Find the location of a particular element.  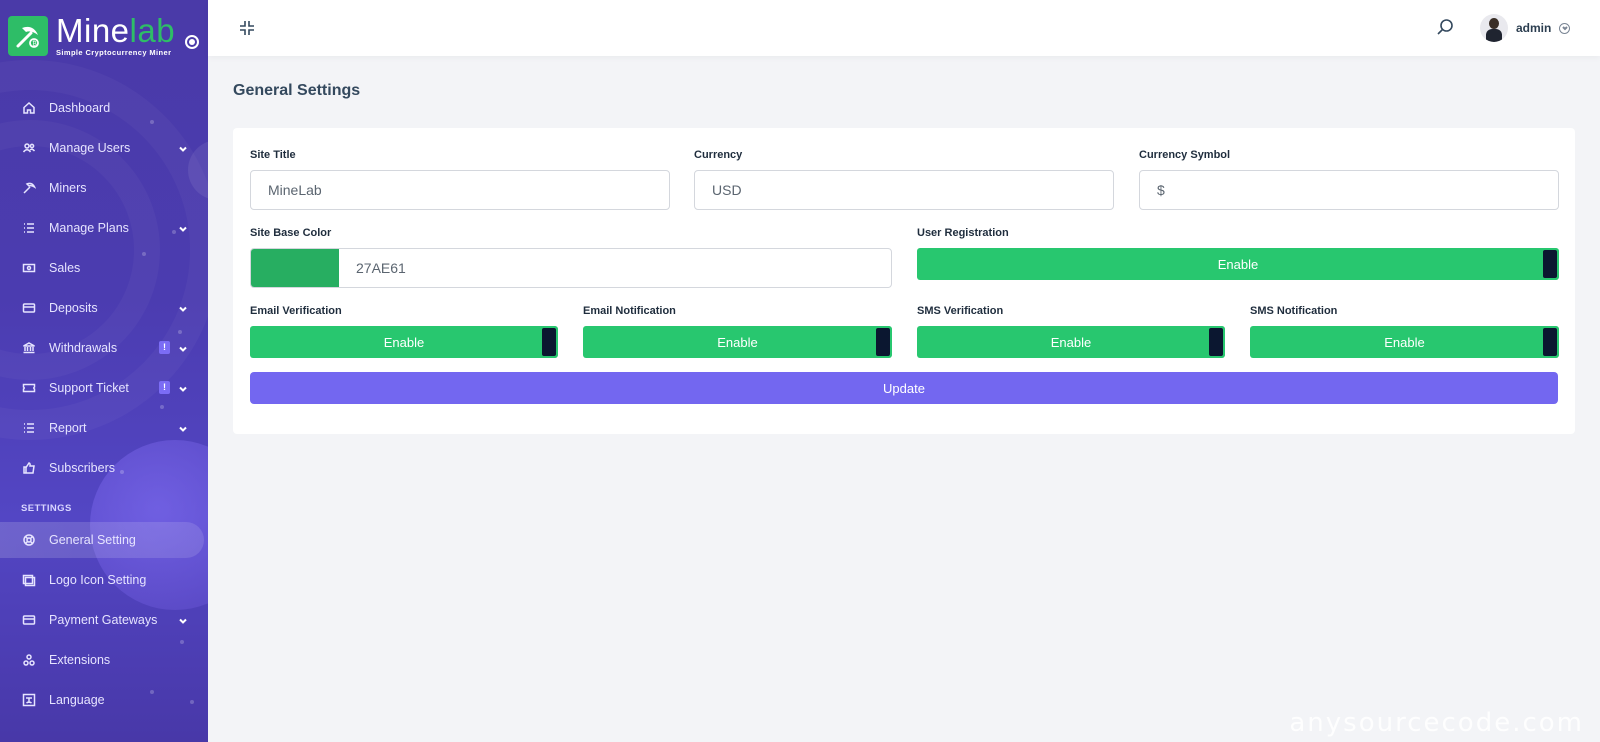

currency-label: Currency is located at coordinates (718, 155).